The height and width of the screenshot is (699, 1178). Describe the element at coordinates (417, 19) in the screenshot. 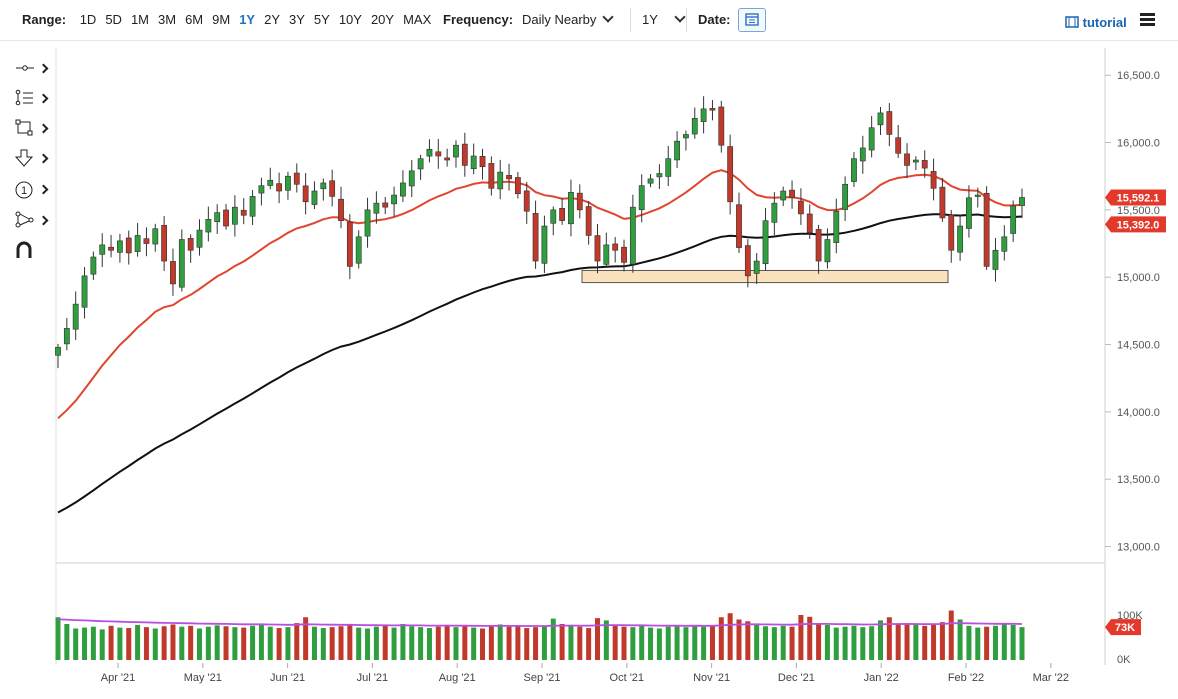

I see `range-max: MAX` at that location.